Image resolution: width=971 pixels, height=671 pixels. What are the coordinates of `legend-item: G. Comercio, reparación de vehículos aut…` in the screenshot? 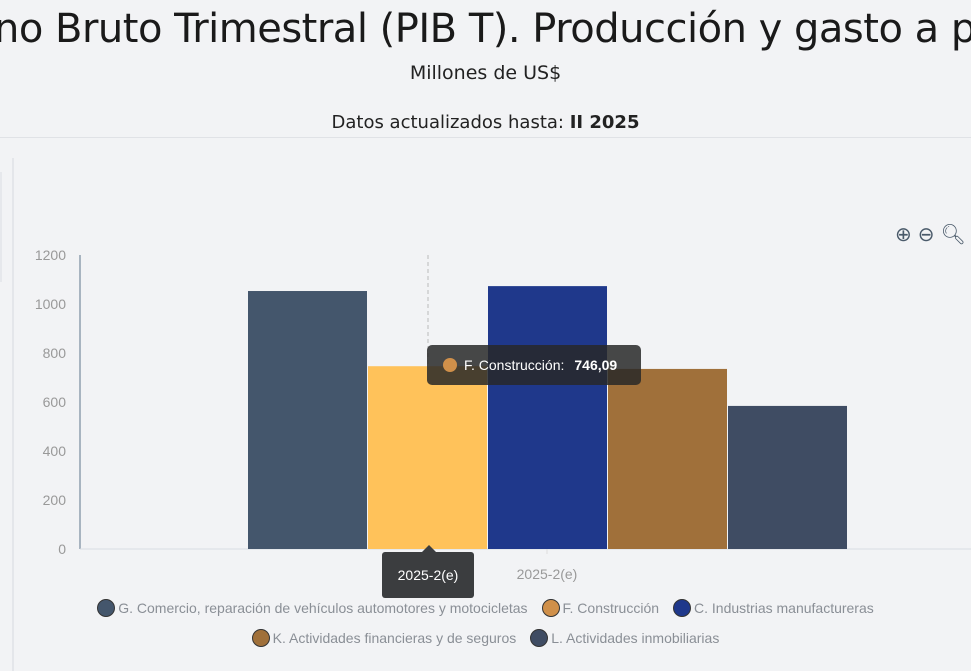 It's located at (312, 608).